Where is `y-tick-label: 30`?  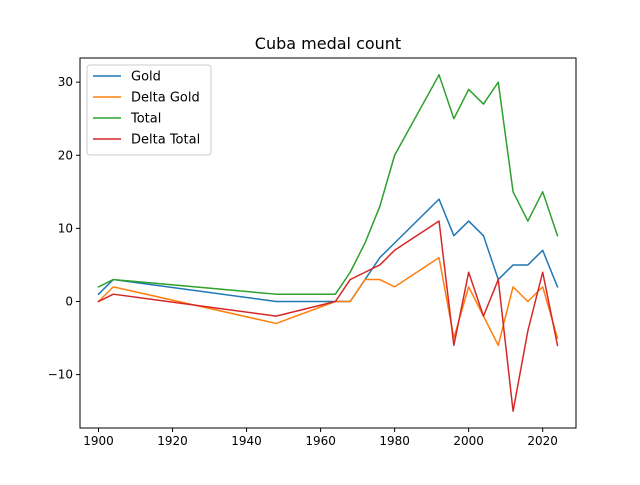 y-tick-label: 30 is located at coordinates (65, 82).